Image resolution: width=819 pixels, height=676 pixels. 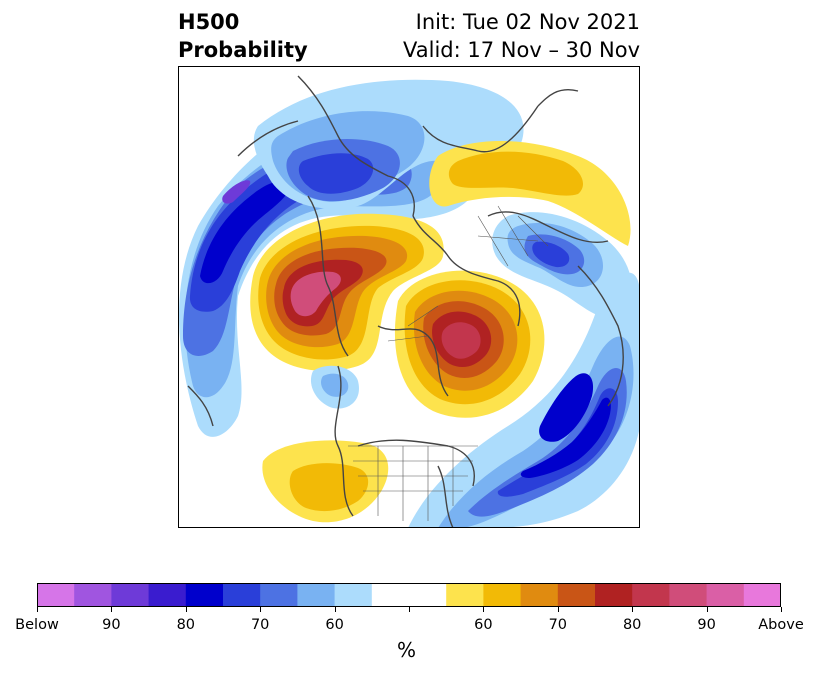 I want to click on positive-anomaly-northeast, so click(x=530, y=193).